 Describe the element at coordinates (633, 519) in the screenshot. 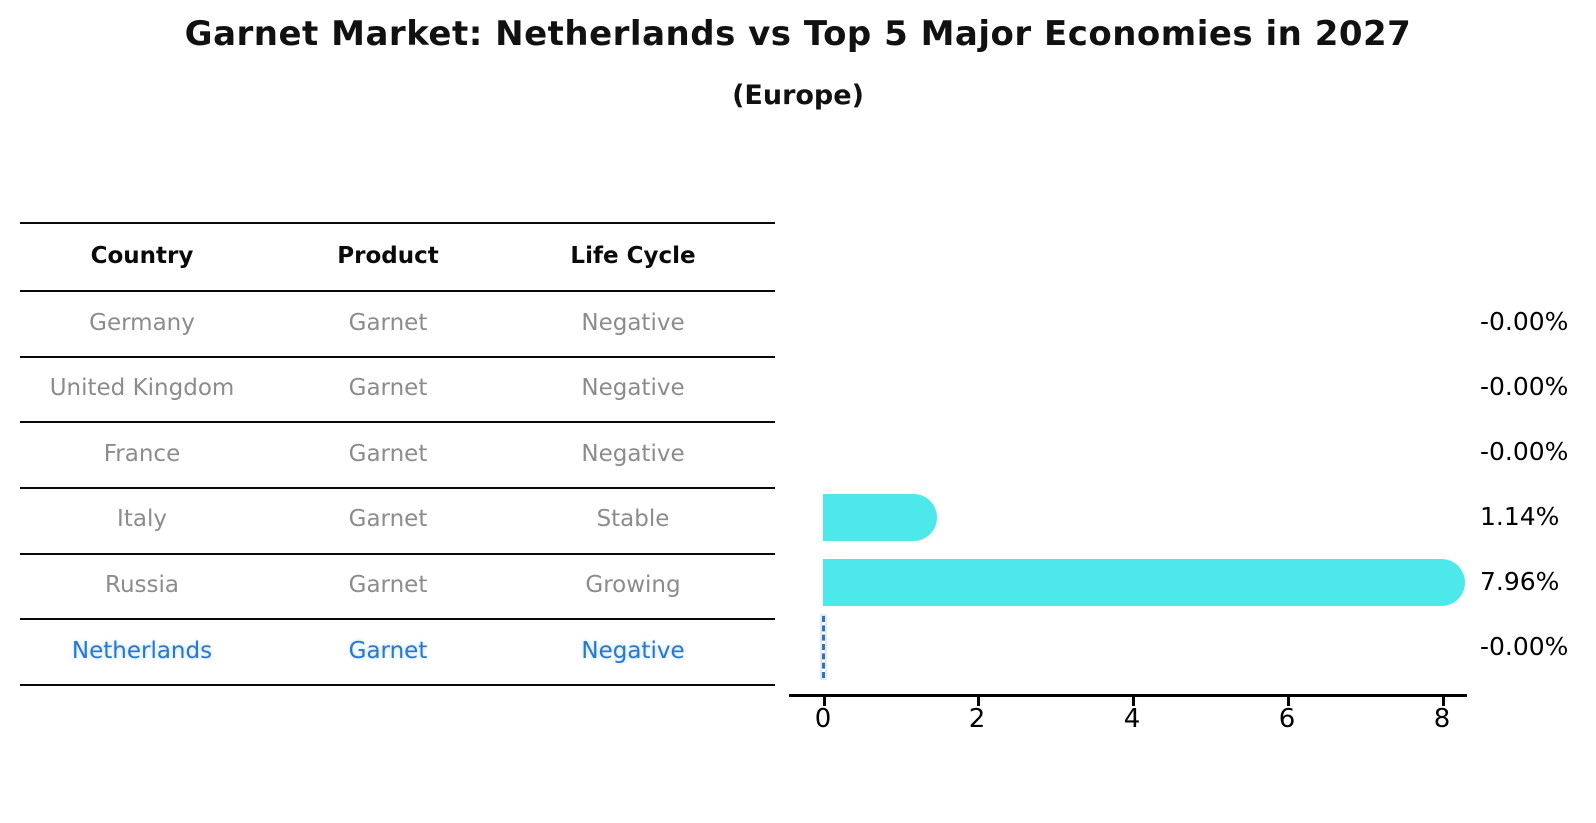

I see `table-cell-life-cycle: Stable` at that location.